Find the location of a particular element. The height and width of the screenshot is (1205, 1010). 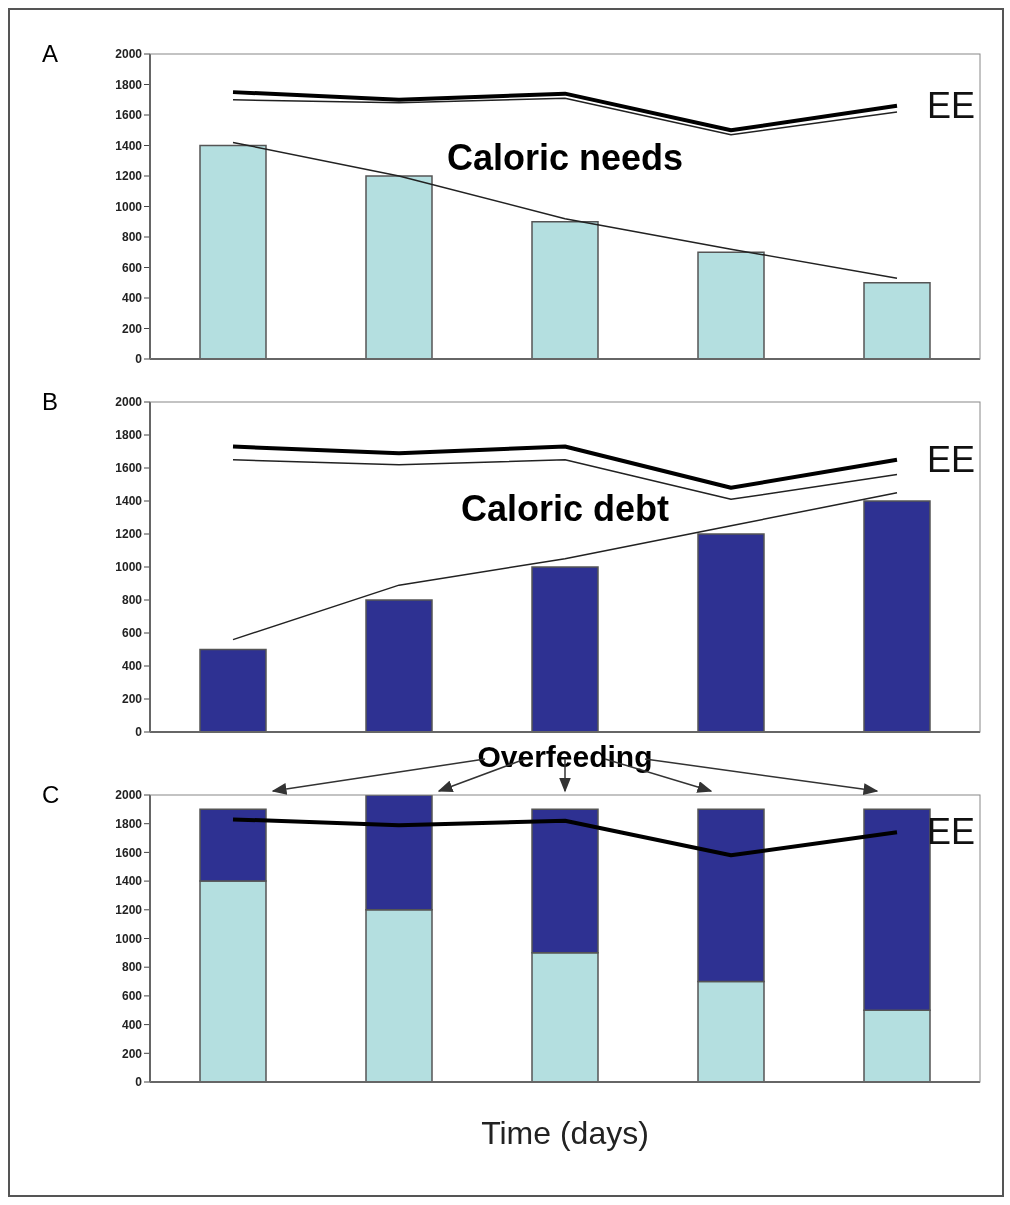

annotation: Caloric needs is located at coordinates (565, 158).